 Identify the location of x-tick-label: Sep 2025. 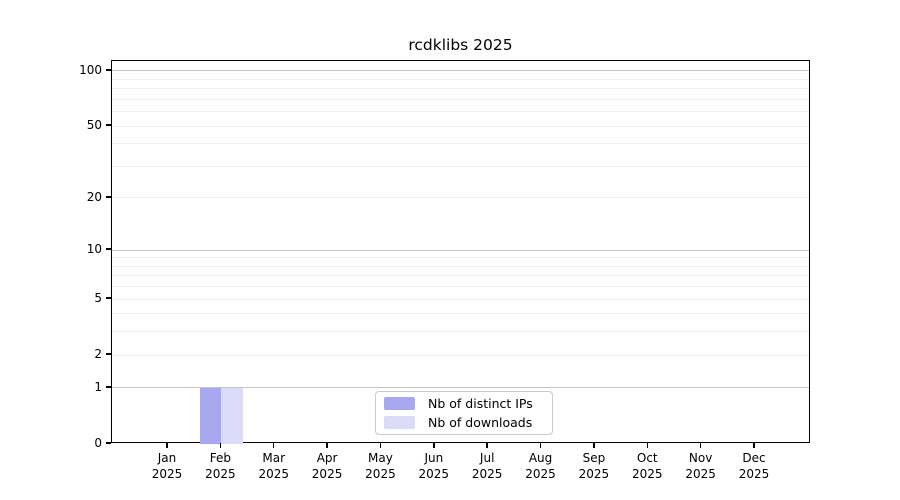
(594, 466).